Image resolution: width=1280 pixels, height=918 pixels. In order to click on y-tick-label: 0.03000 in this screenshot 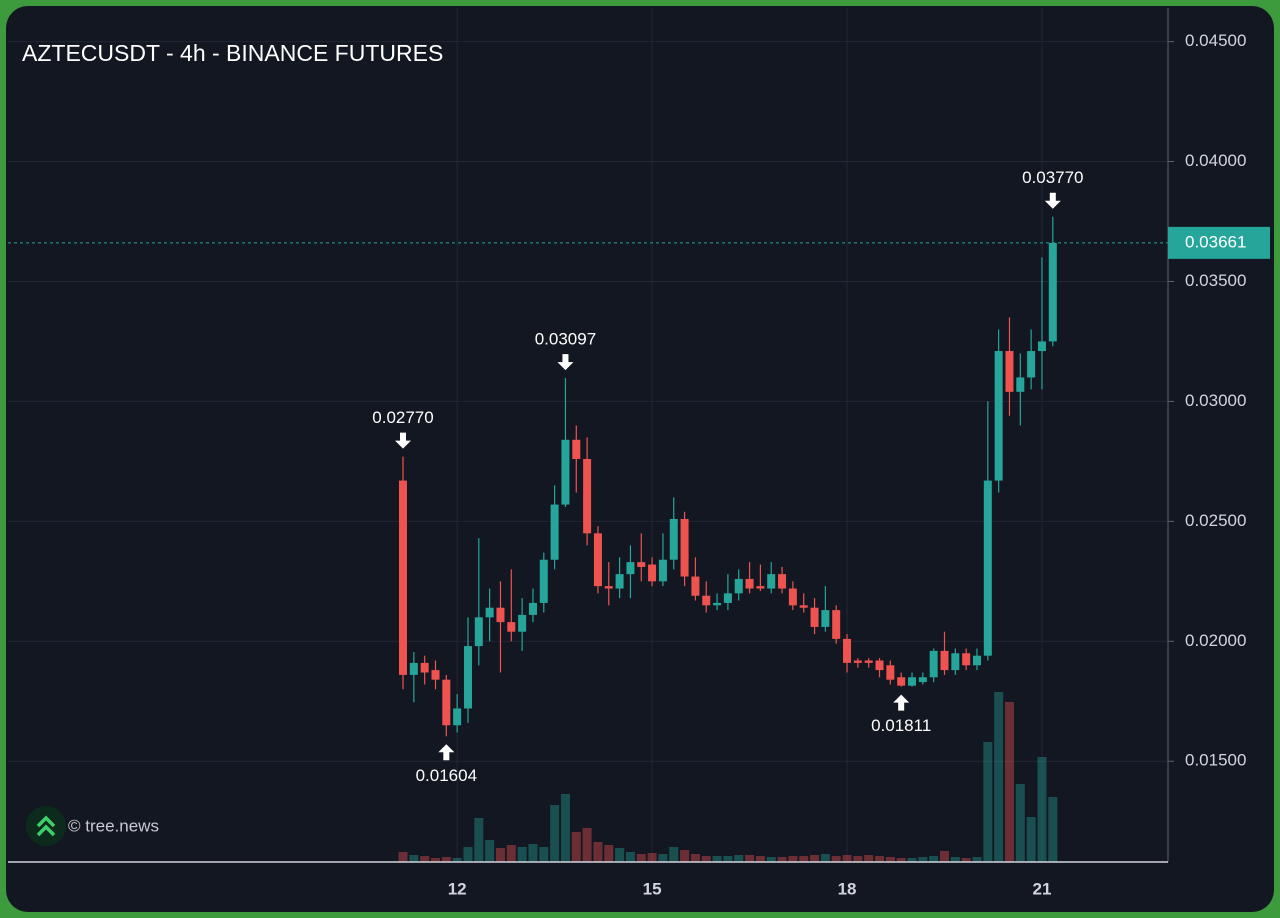, I will do `click(1215, 400)`.